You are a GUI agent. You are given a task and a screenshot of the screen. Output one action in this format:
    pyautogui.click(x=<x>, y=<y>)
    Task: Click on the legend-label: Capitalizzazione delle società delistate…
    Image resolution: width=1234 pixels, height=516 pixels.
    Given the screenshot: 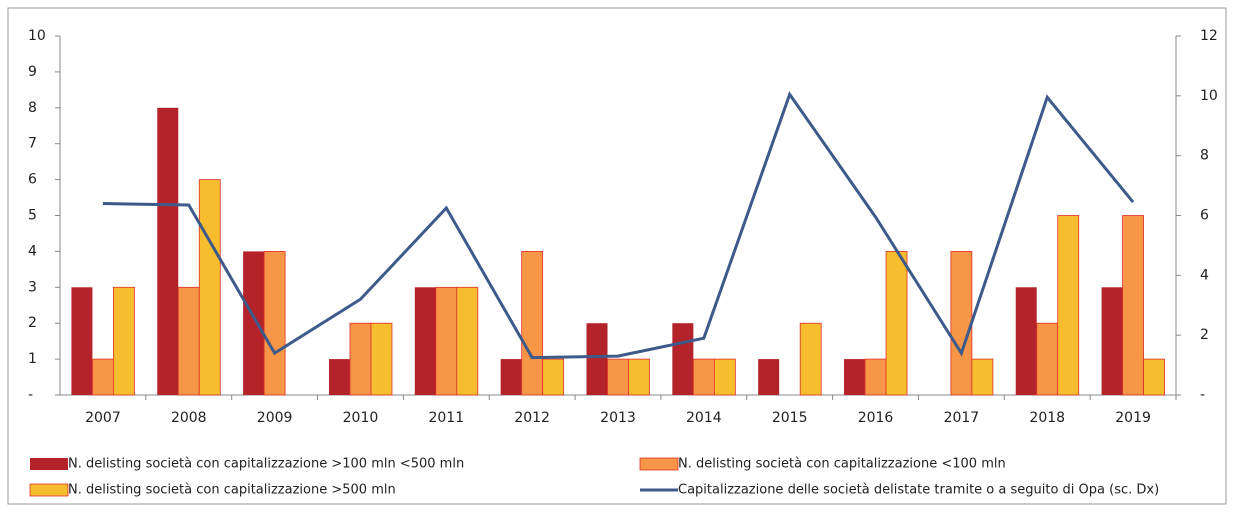 What is the action you would take?
    pyautogui.click(x=918, y=490)
    